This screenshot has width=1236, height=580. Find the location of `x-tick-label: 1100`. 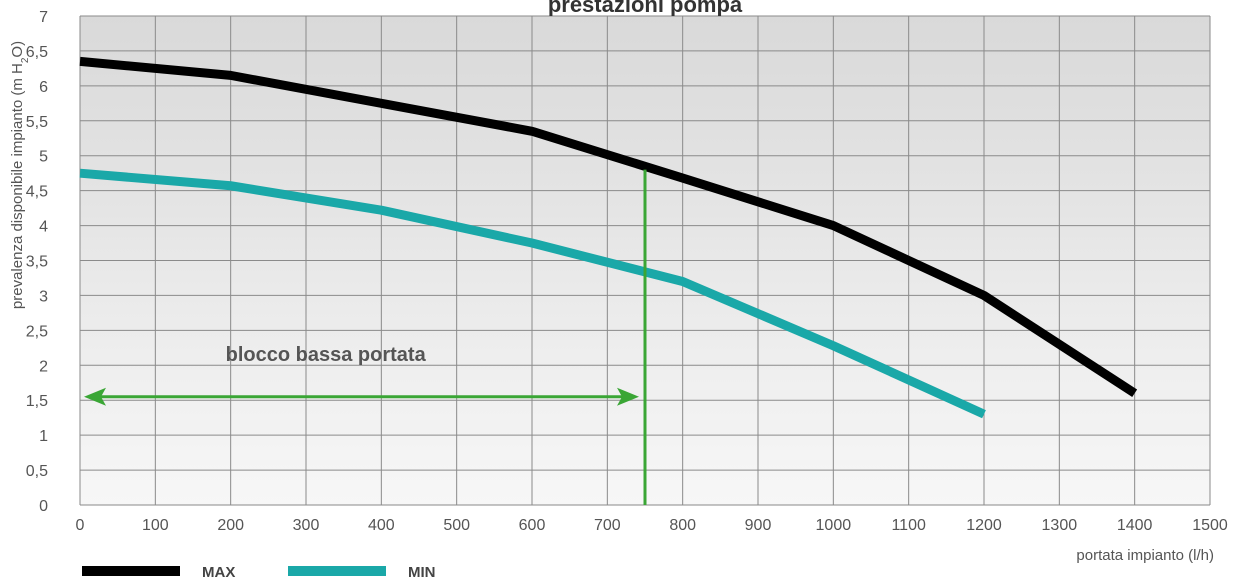

x-tick-label: 1100 is located at coordinates (908, 525).